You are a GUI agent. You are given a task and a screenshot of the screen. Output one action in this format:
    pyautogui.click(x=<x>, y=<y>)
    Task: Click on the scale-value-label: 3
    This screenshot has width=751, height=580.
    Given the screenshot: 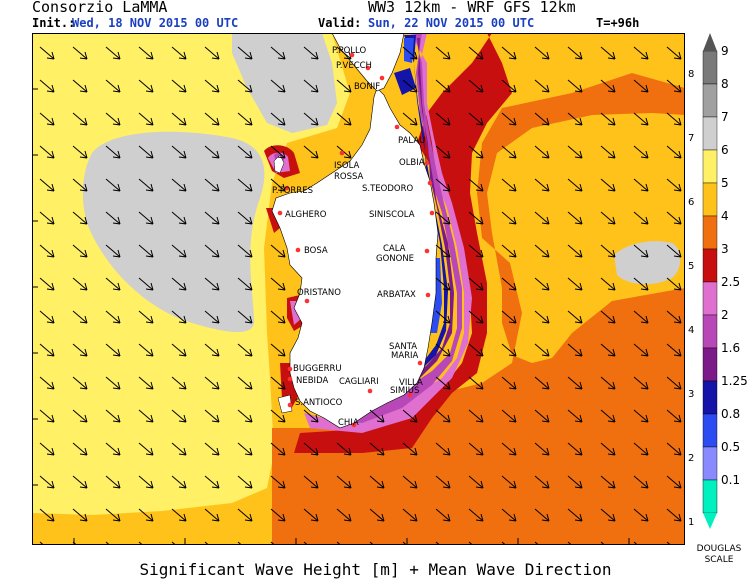 What is the action you would take?
    pyautogui.click(x=725, y=249)
    